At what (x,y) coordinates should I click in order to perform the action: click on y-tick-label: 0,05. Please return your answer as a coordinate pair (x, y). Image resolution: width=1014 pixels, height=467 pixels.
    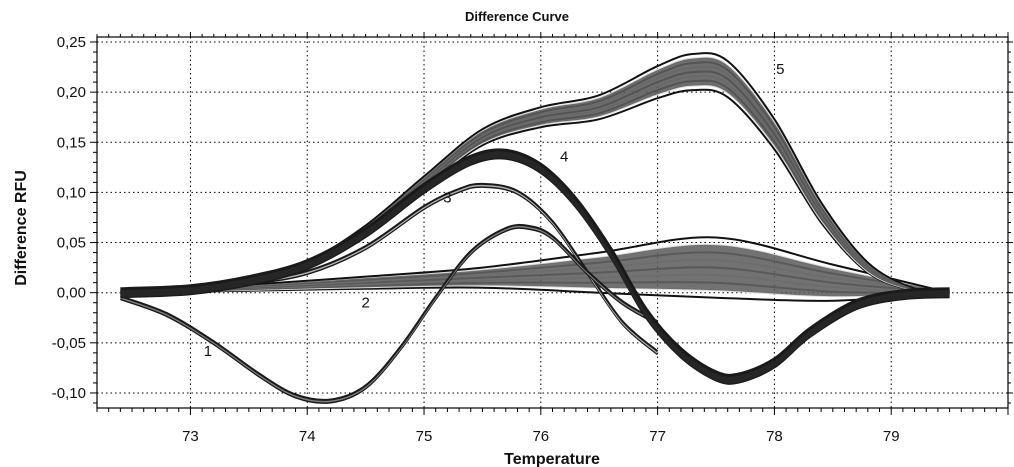
    Looking at the image, I should click on (71, 243).